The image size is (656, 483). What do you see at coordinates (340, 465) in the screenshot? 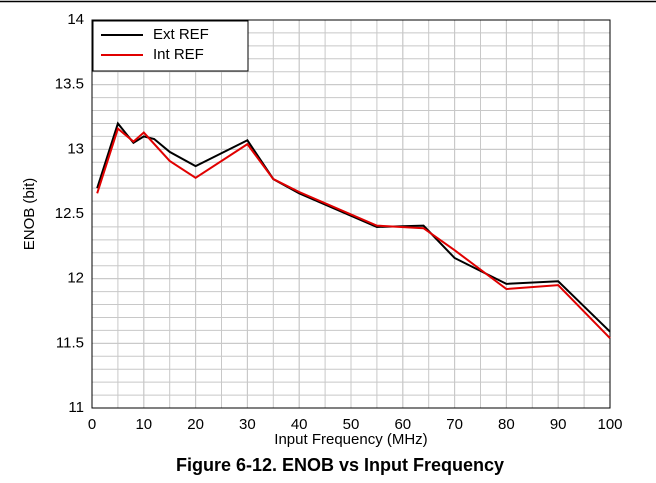
I see `chart-title: Figure 6-12. ENOB vs Input Frequency` at bounding box center [340, 465].